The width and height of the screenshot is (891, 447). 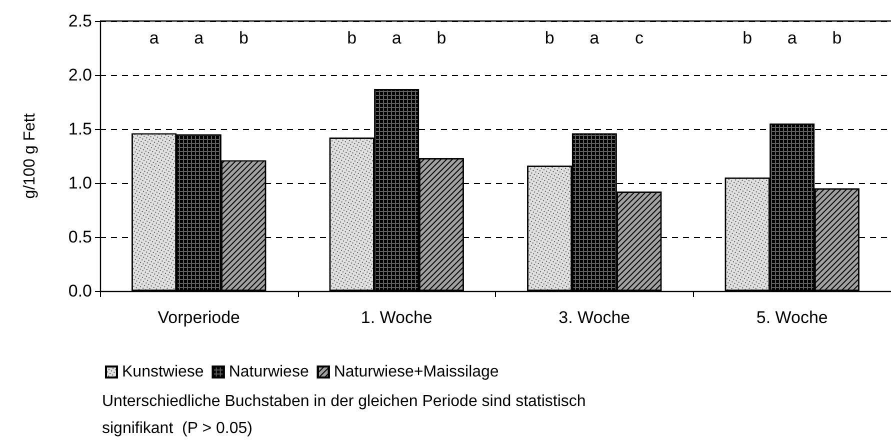 I want to click on legend-label: Naturwiese+Maissilage, so click(x=416, y=372).